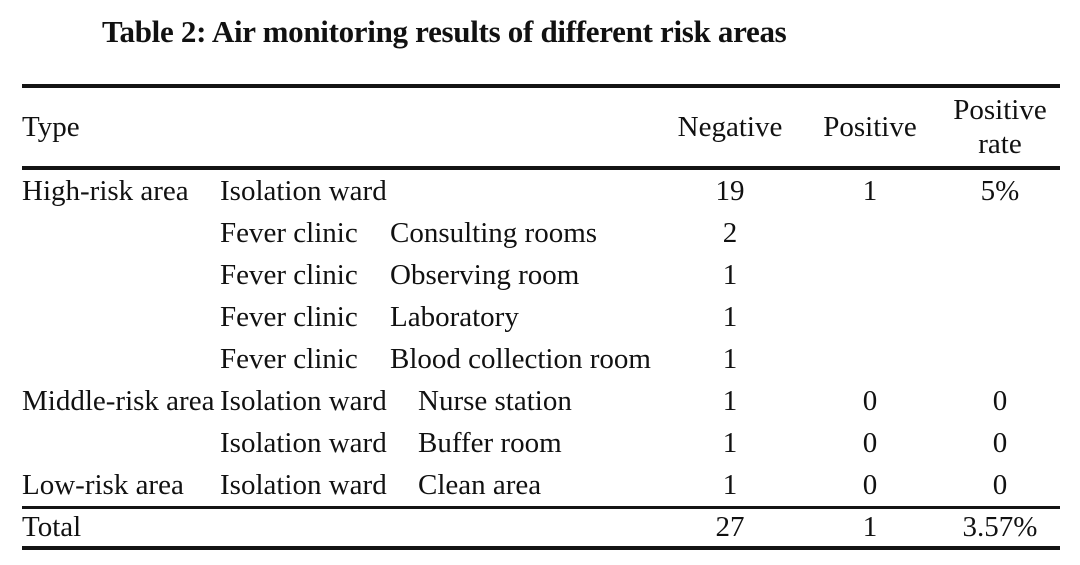  What do you see at coordinates (454, 316) in the screenshot?
I see `cell-room: Laboratory` at bounding box center [454, 316].